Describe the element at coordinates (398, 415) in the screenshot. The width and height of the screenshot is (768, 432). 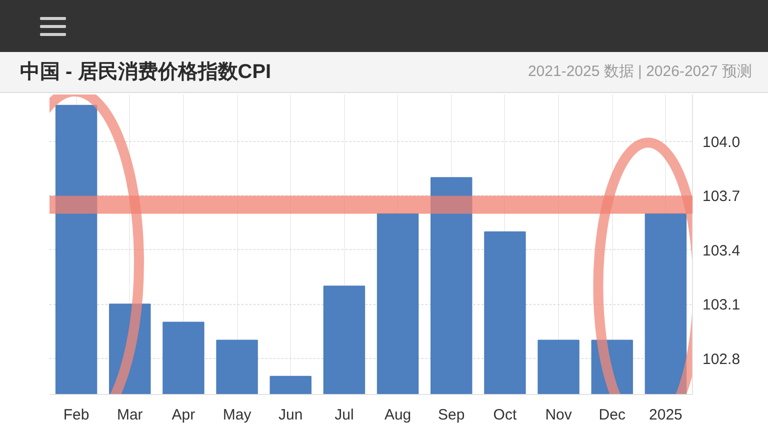
I see `x-tick-label: Aug` at that location.